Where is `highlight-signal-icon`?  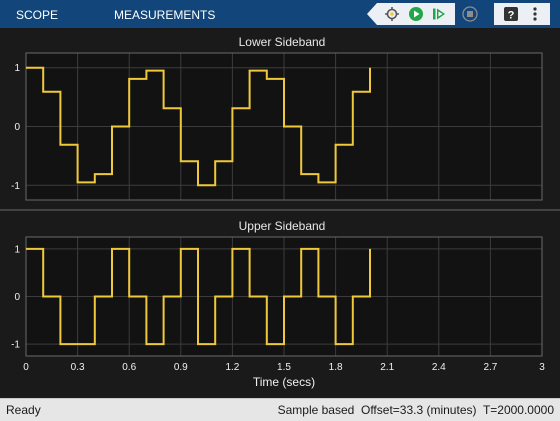
highlight-signal-icon is located at coordinates (392, 14).